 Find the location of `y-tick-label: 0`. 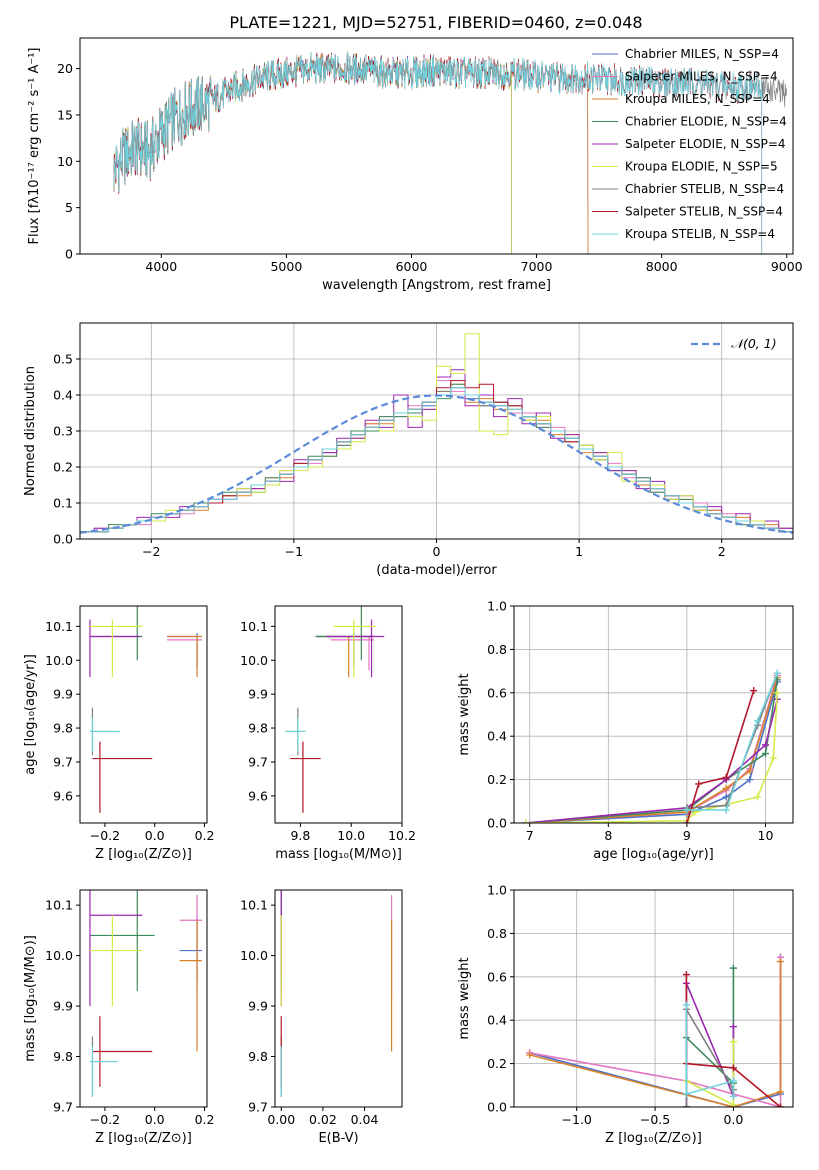

y-tick-label: 0 is located at coordinates (69, 254).